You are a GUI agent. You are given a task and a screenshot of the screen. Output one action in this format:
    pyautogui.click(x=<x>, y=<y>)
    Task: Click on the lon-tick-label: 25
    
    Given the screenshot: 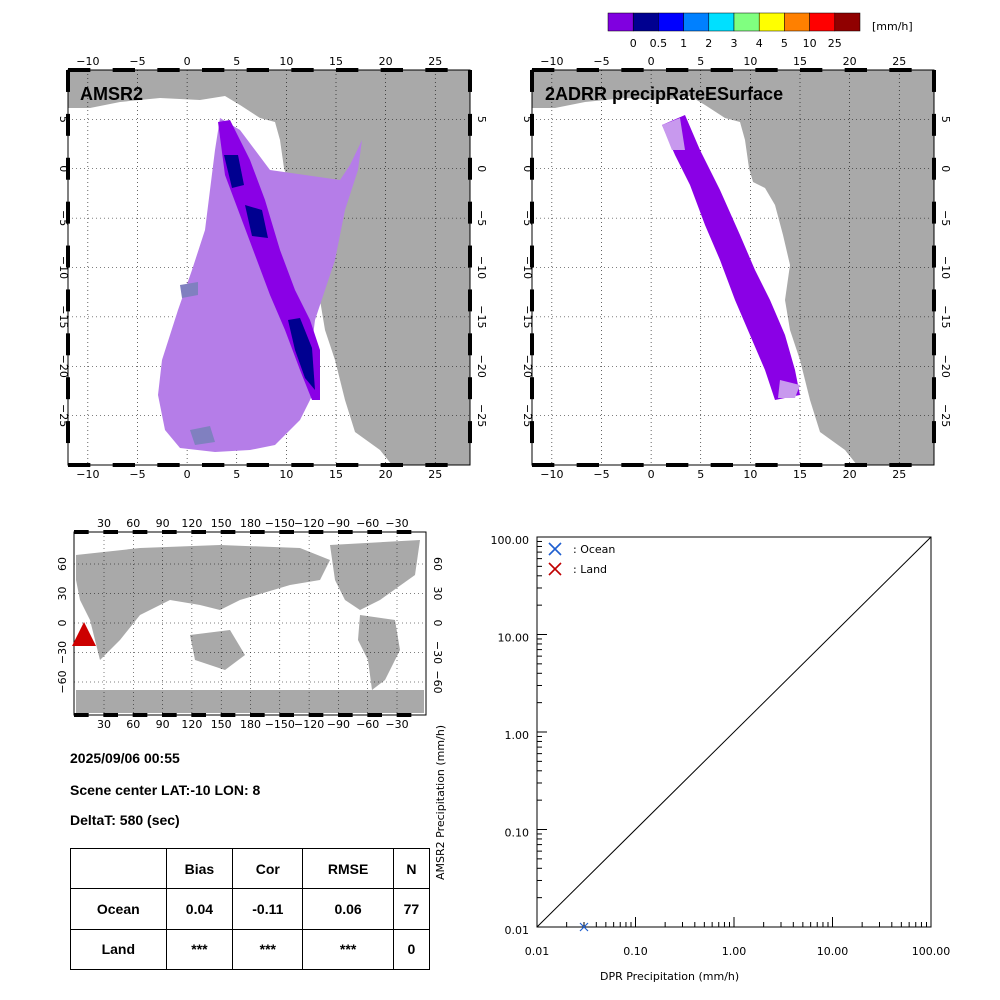 What is the action you would take?
    pyautogui.click(x=899, y=61)
    